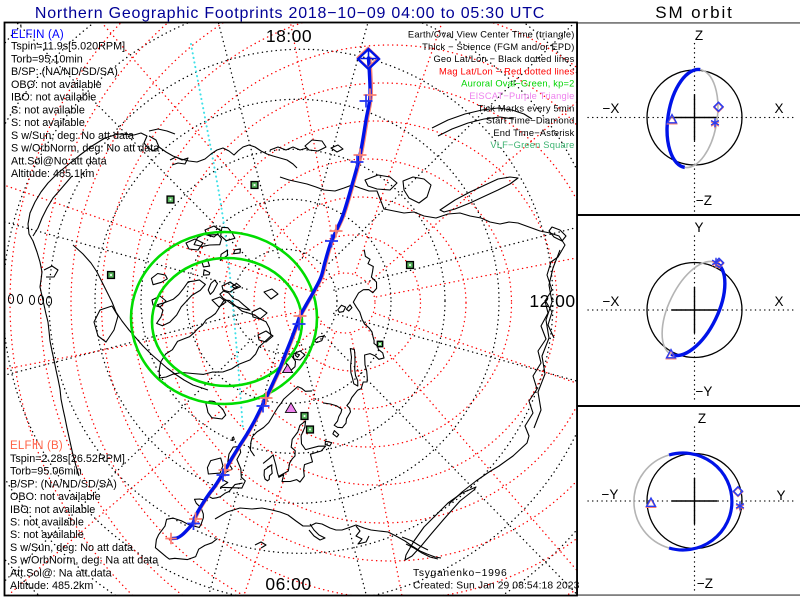 The image size is (800, 600). Describe the element at coordinates (491, 35) in the screenshot. I see `svg-text:Earth/Oval View Center Time (t: Earth/Oval View Center Time (triangle)` at that location.